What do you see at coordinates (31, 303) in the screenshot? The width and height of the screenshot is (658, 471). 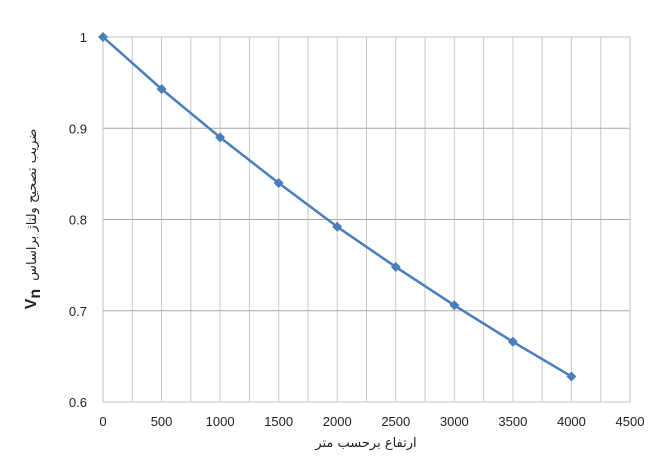 I see `y-axis-title-symbol: V` at bounding box center [31, 303].